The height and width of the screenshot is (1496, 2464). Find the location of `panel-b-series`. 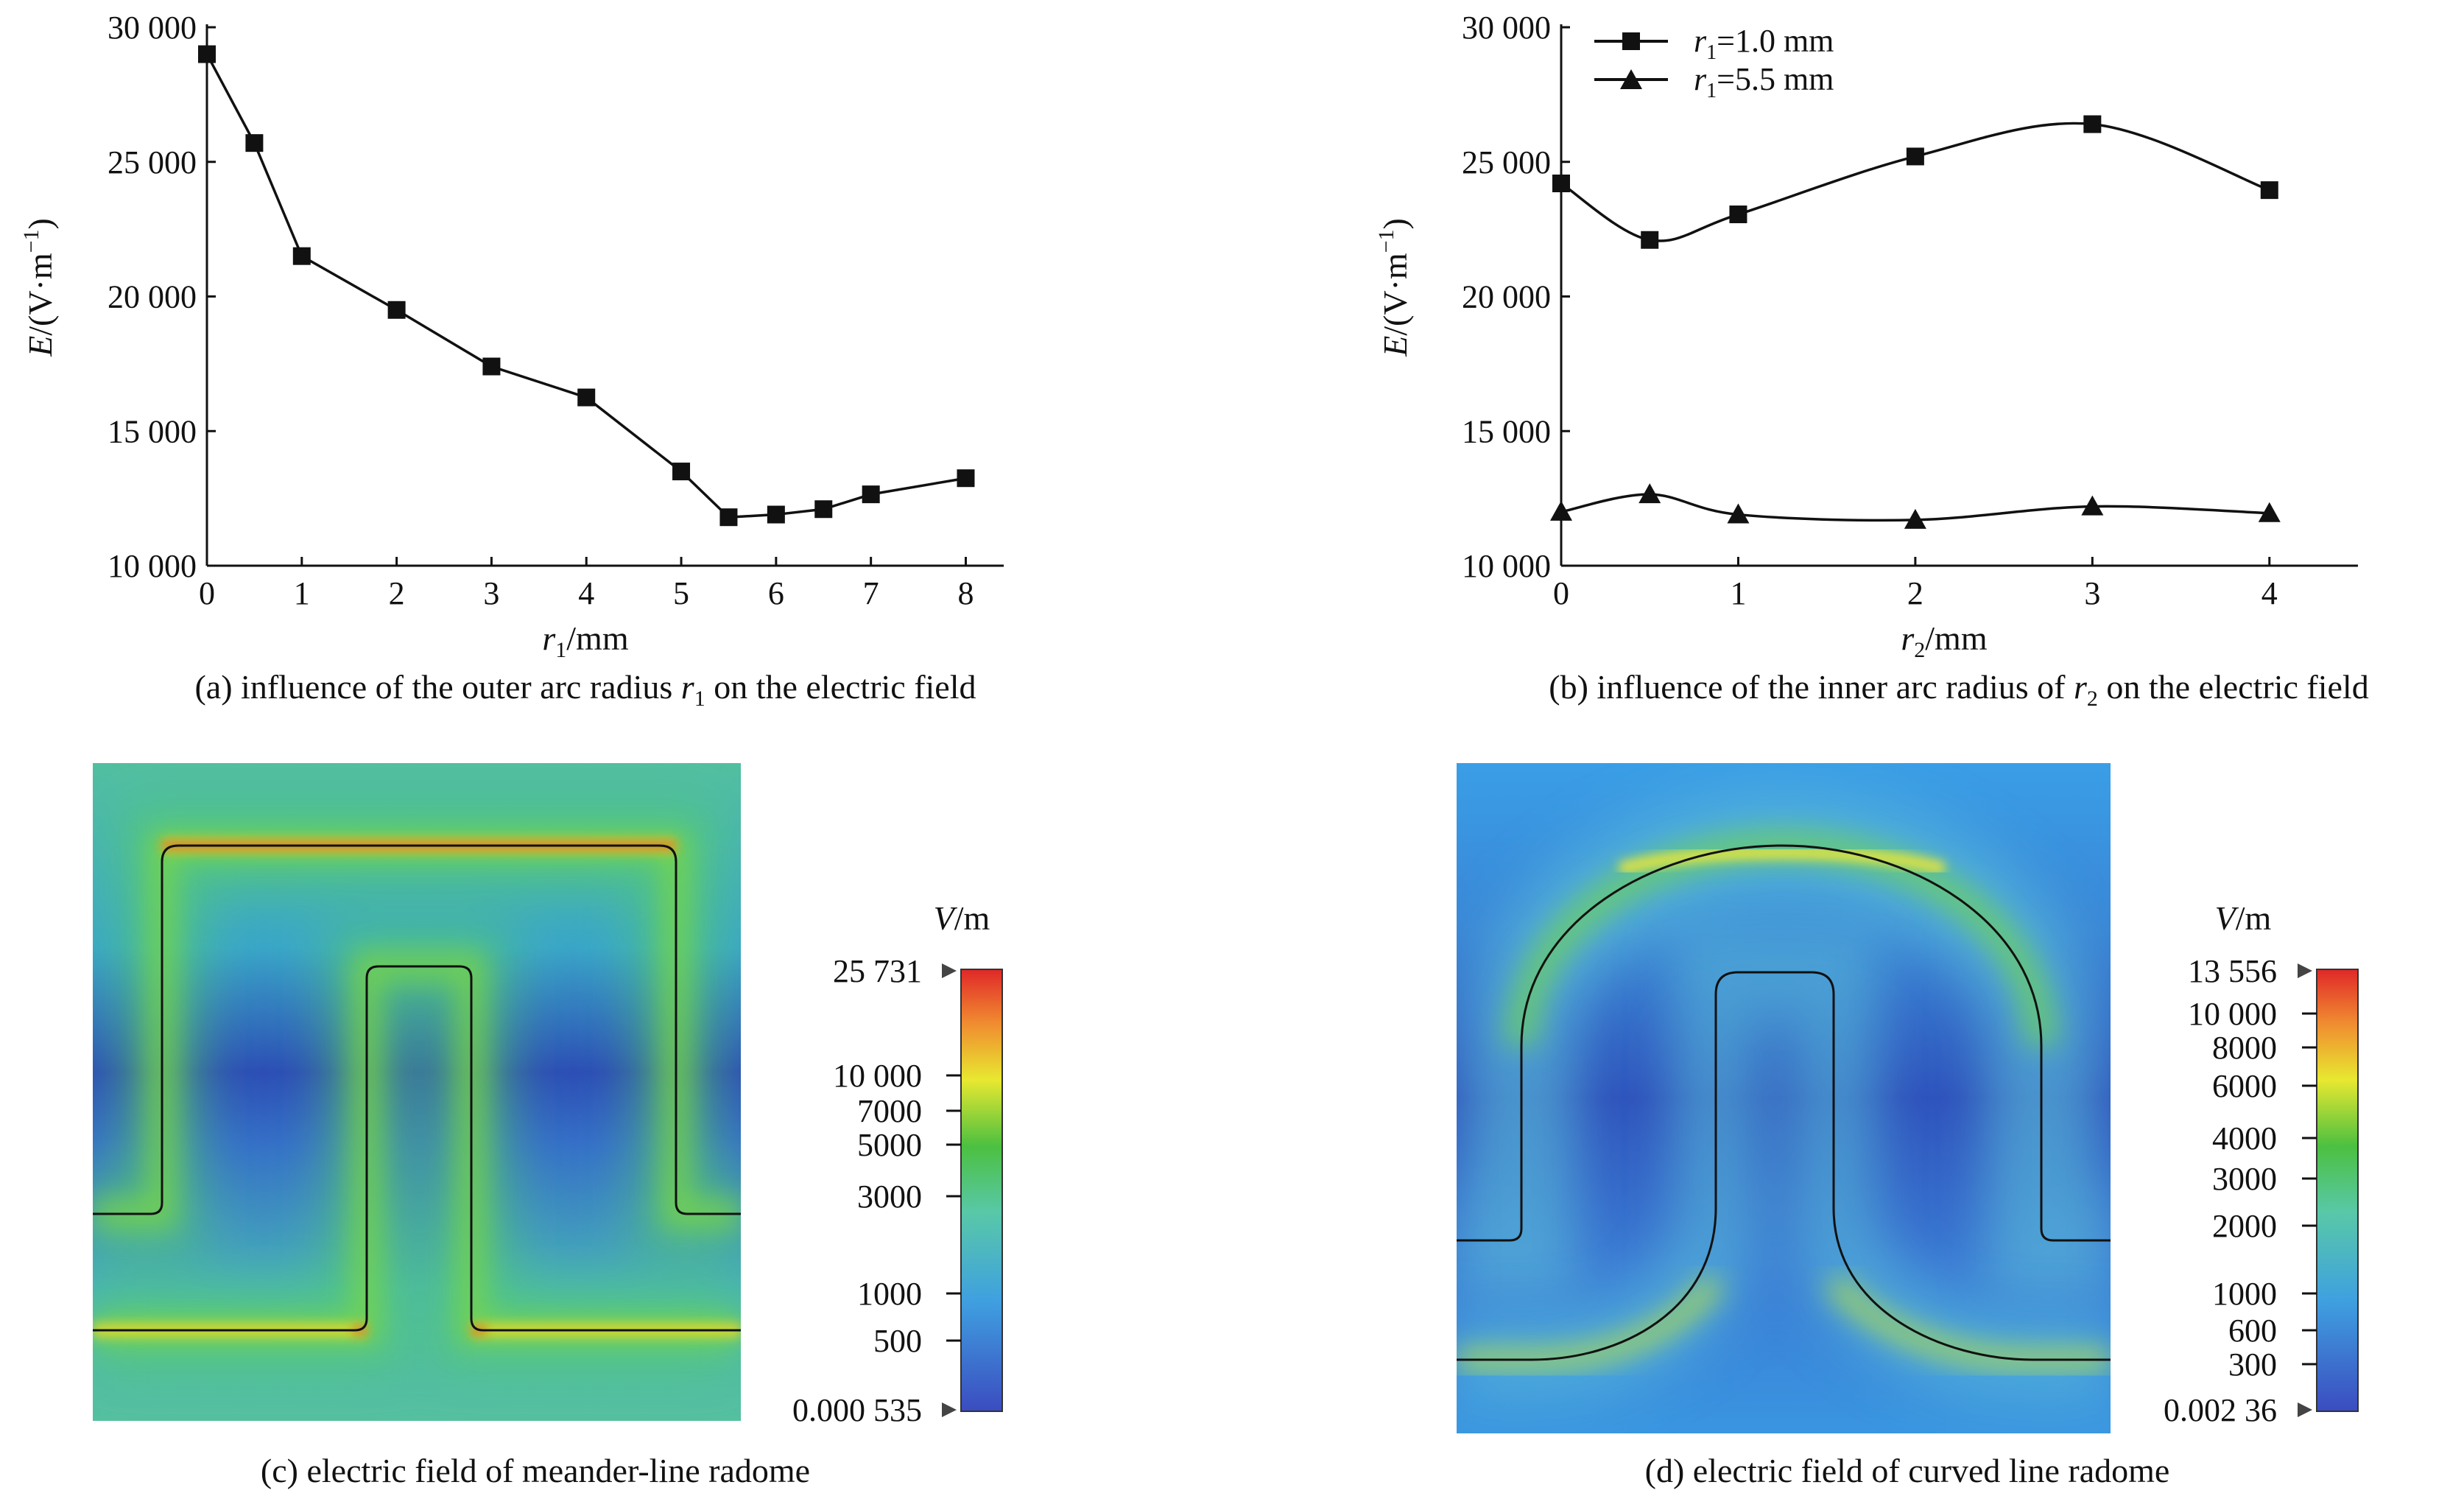

panel-b-series is located at coordinates (1915, 322).